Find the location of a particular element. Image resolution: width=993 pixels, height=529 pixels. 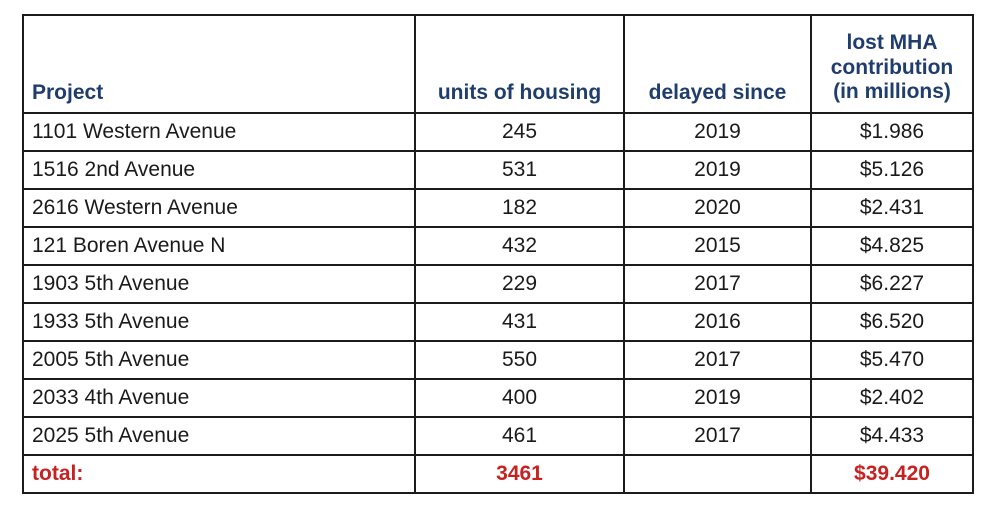

cell-project: 121 Boren Avenue N is located at coordinates (219, 246).